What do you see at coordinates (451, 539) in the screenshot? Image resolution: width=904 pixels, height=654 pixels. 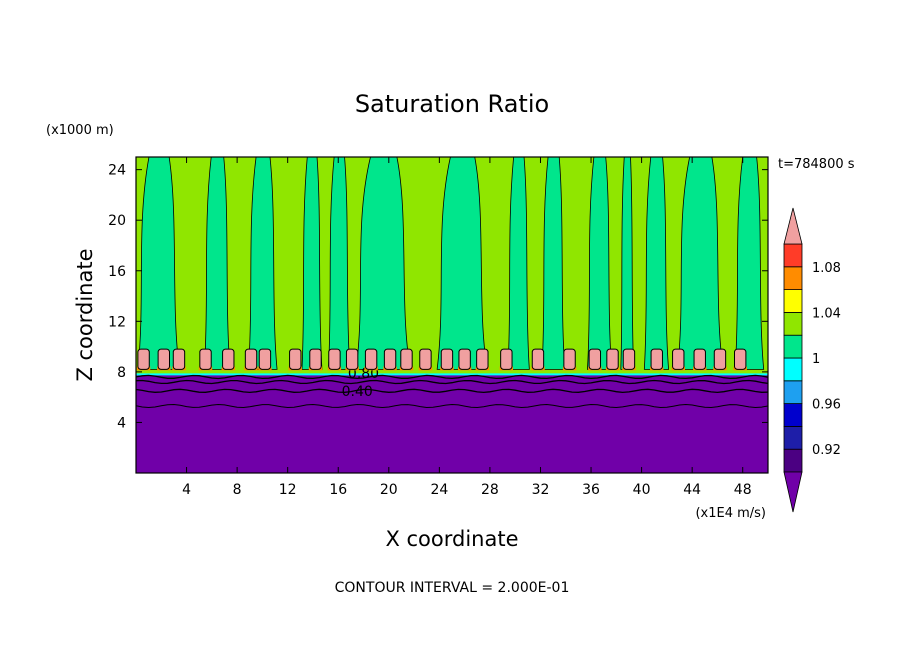 I see `x-axis-label: X coordinate` at bounding box center [451, 539].